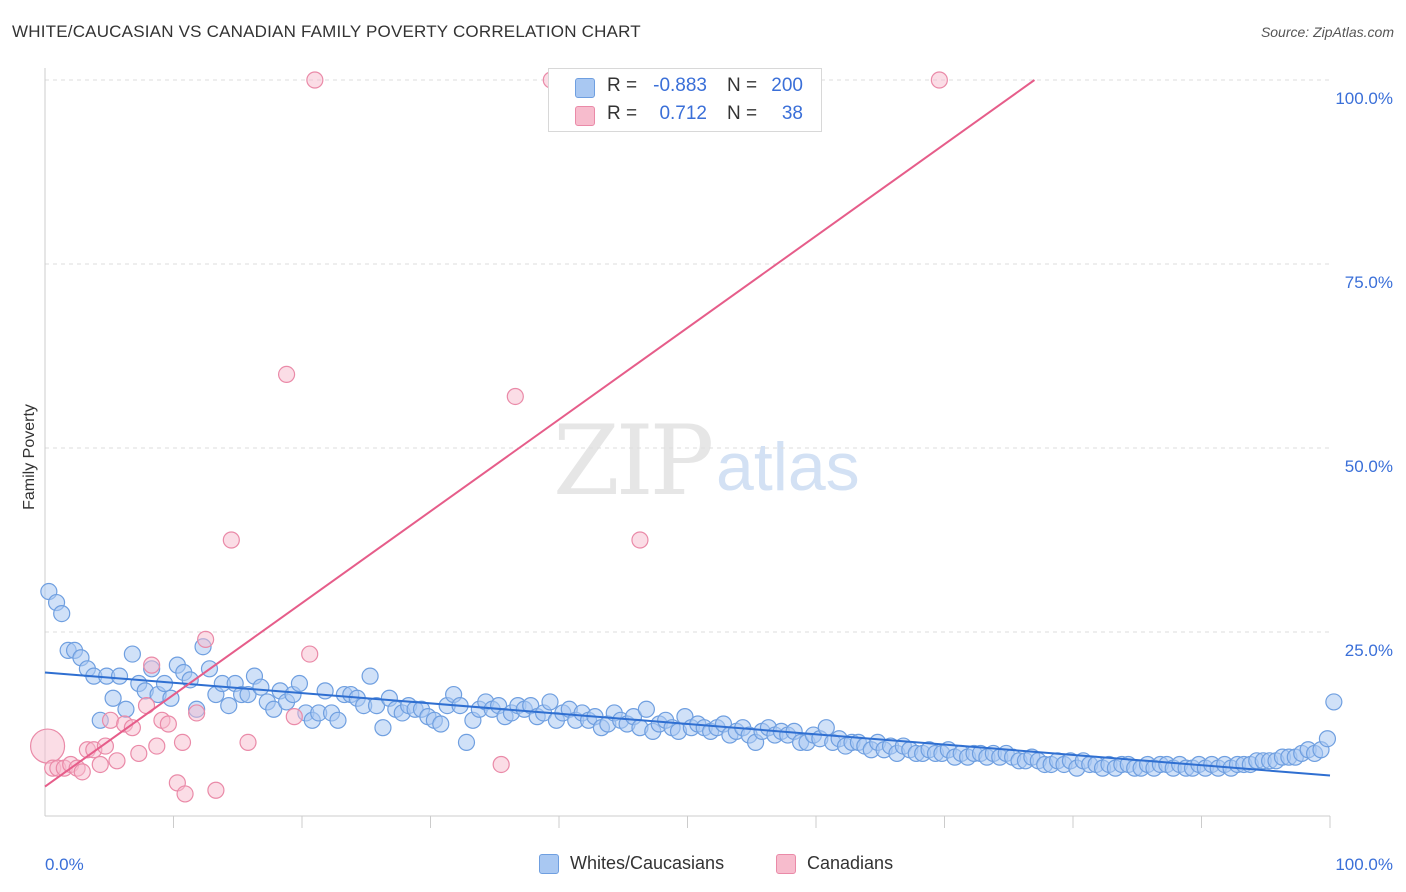 This screenshot has height=892, width=1406. What do you see at coordinates (687, 724) in the screenshot?
I see `trend-line-whites` at bounding box center [687, 724].